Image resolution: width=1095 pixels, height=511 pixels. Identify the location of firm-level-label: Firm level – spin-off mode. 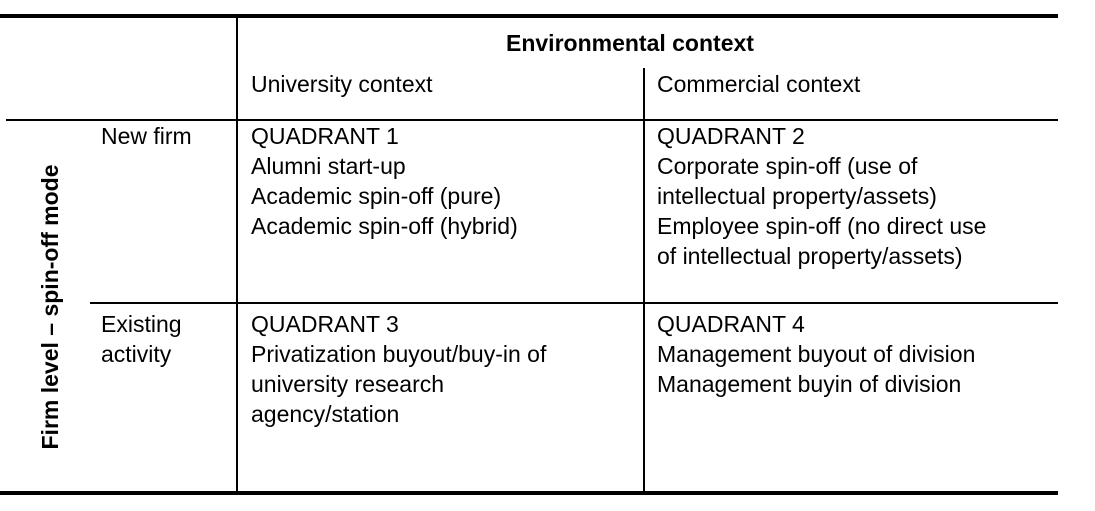
(50, 307).